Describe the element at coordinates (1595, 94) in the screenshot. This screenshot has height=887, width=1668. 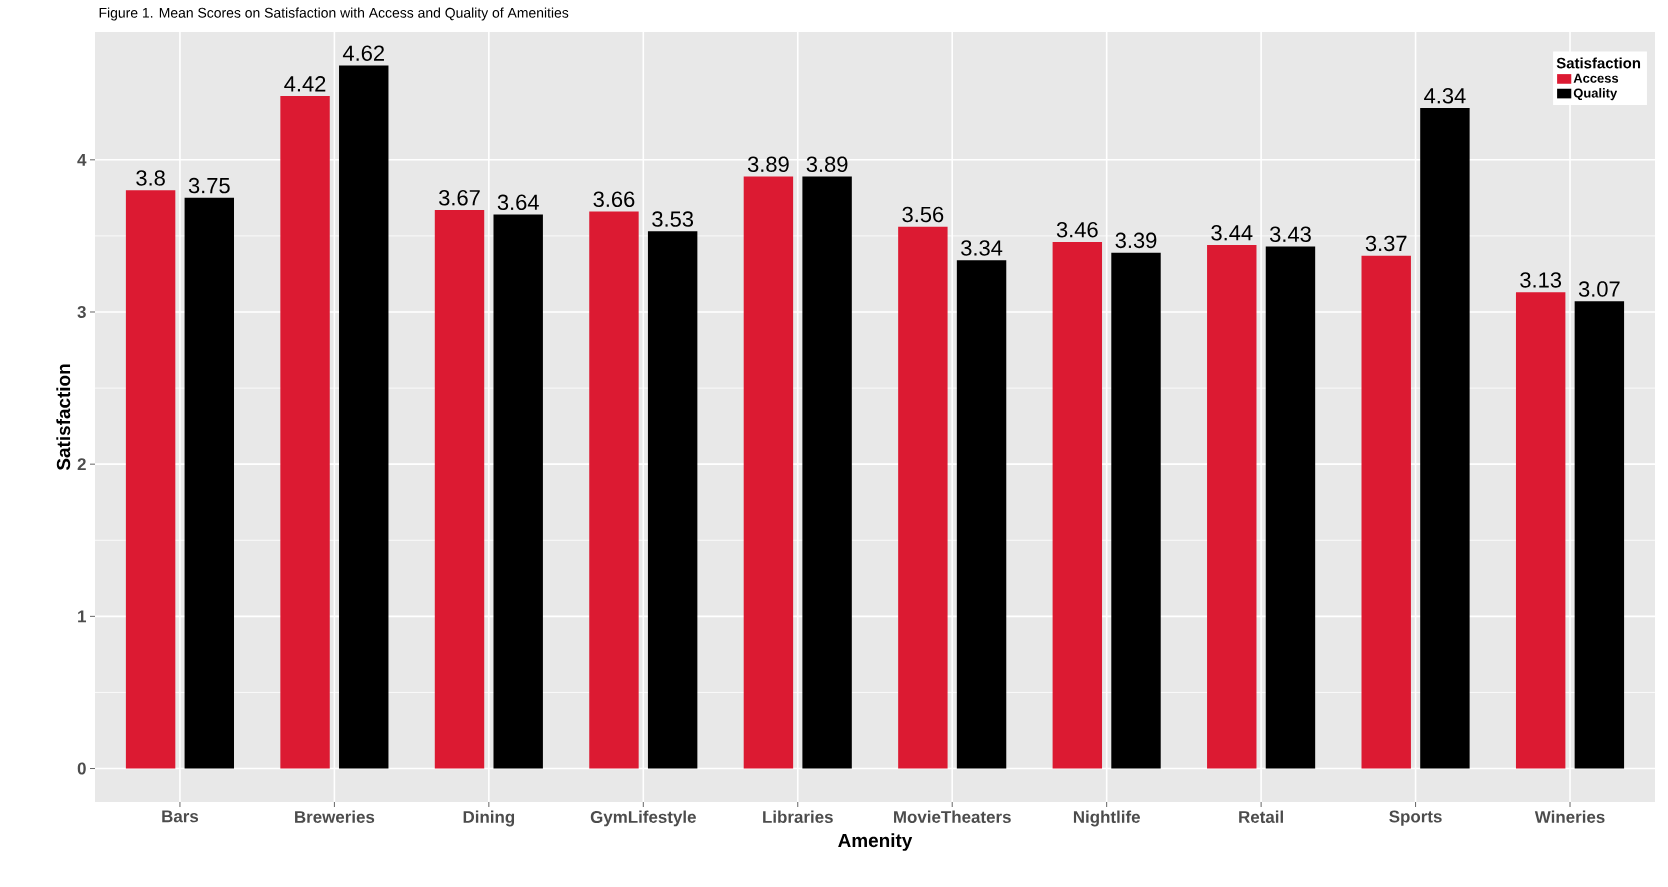
I see `legend-label: Quality` at that location.